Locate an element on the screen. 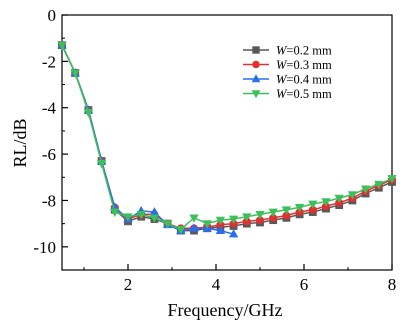 The width and height of the screenshot is (403, 327). legend-label: W=0.4 mm is located at coordinates (304, 80).